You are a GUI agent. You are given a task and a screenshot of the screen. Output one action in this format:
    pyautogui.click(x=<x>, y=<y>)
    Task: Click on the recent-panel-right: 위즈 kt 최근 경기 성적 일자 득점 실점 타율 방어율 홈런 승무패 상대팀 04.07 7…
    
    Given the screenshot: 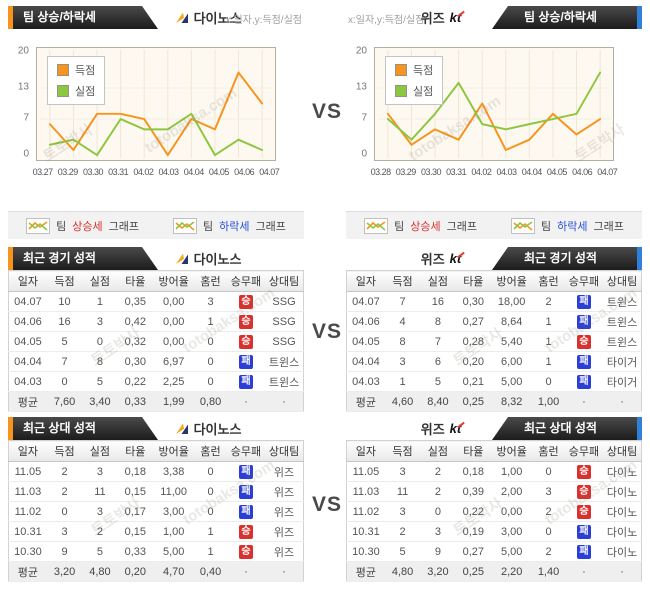 What is the action you would take?
    pyautogui.click(x=494, y=329)
    